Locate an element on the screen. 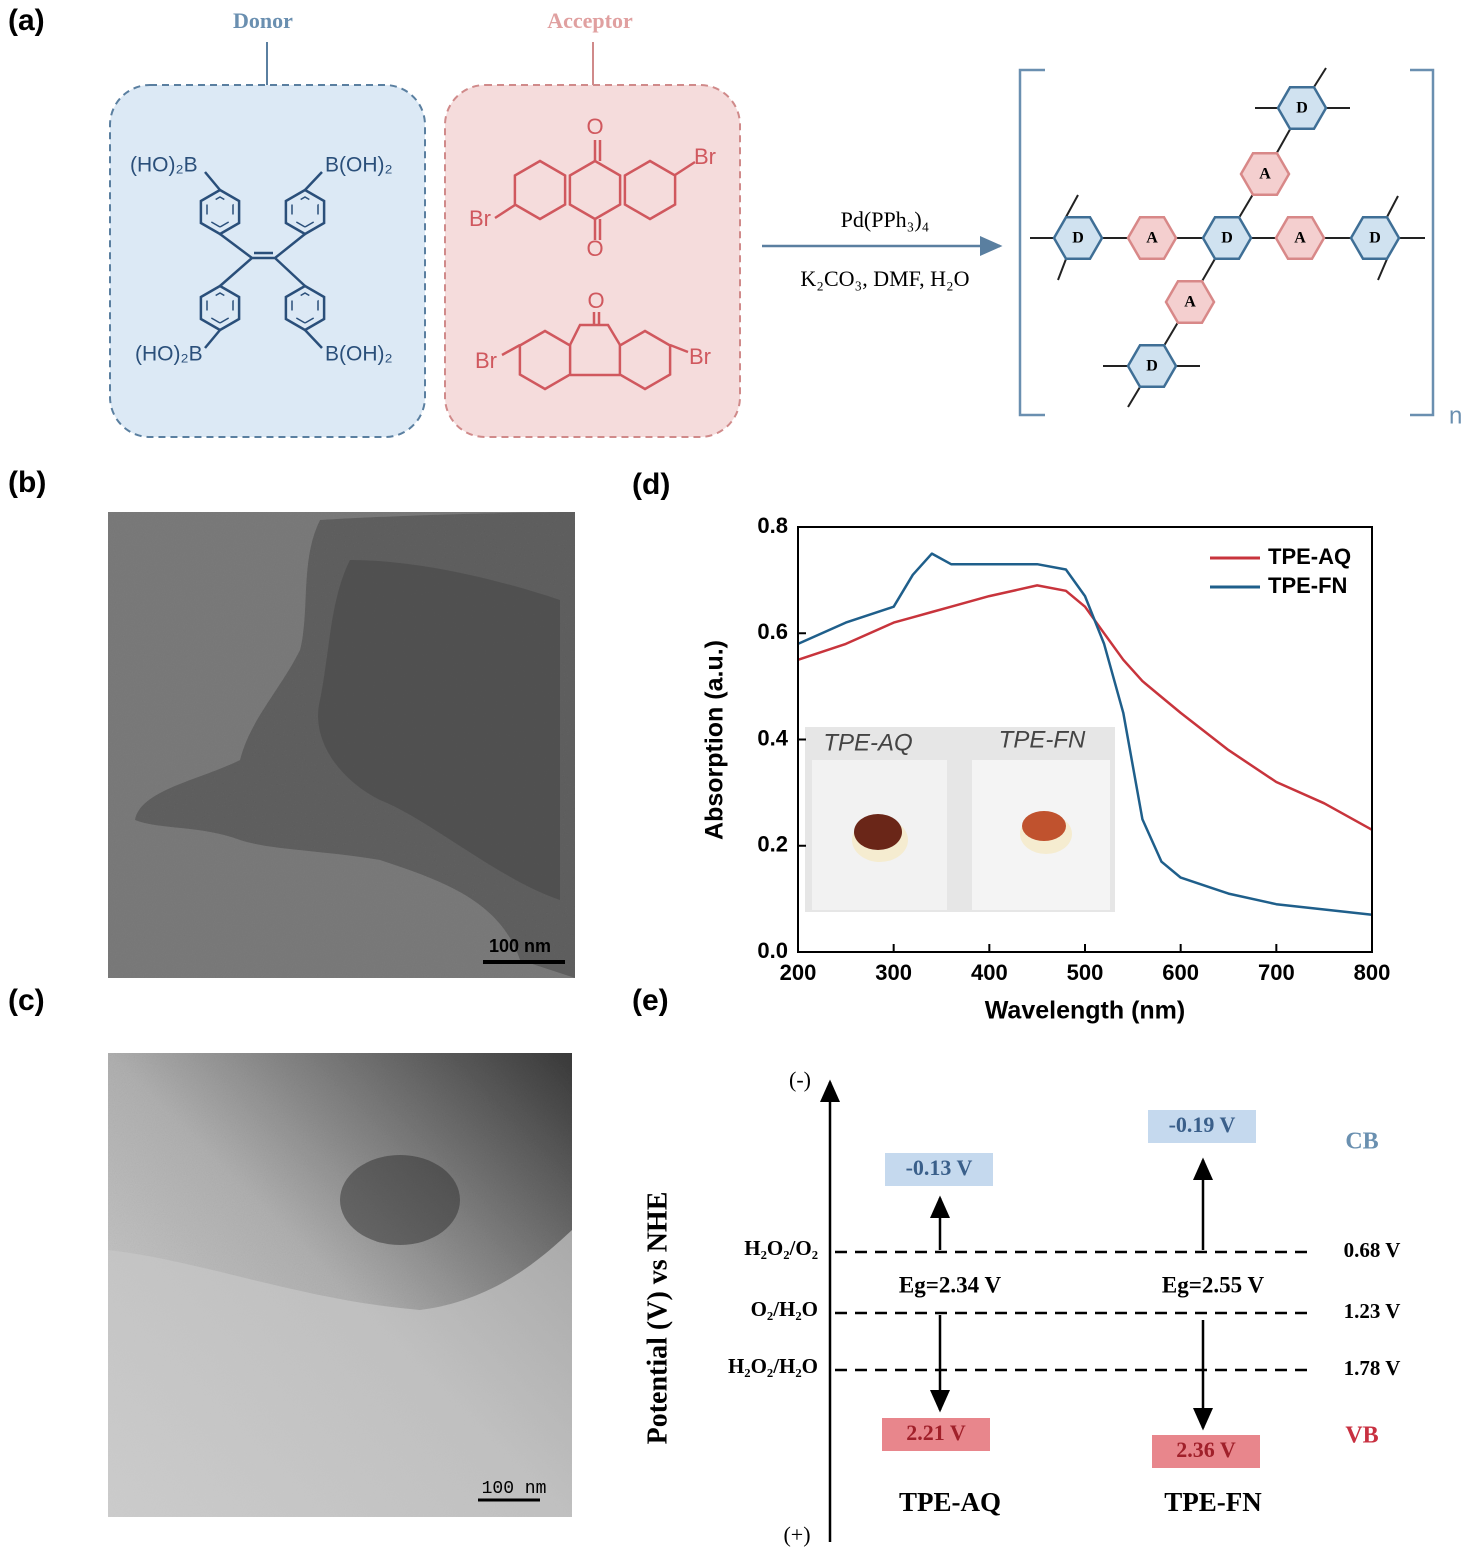 This screenshot has height=1560, width=1477. redox-label: H₂O₂/H₂O is located at coordinates (773, 1366).